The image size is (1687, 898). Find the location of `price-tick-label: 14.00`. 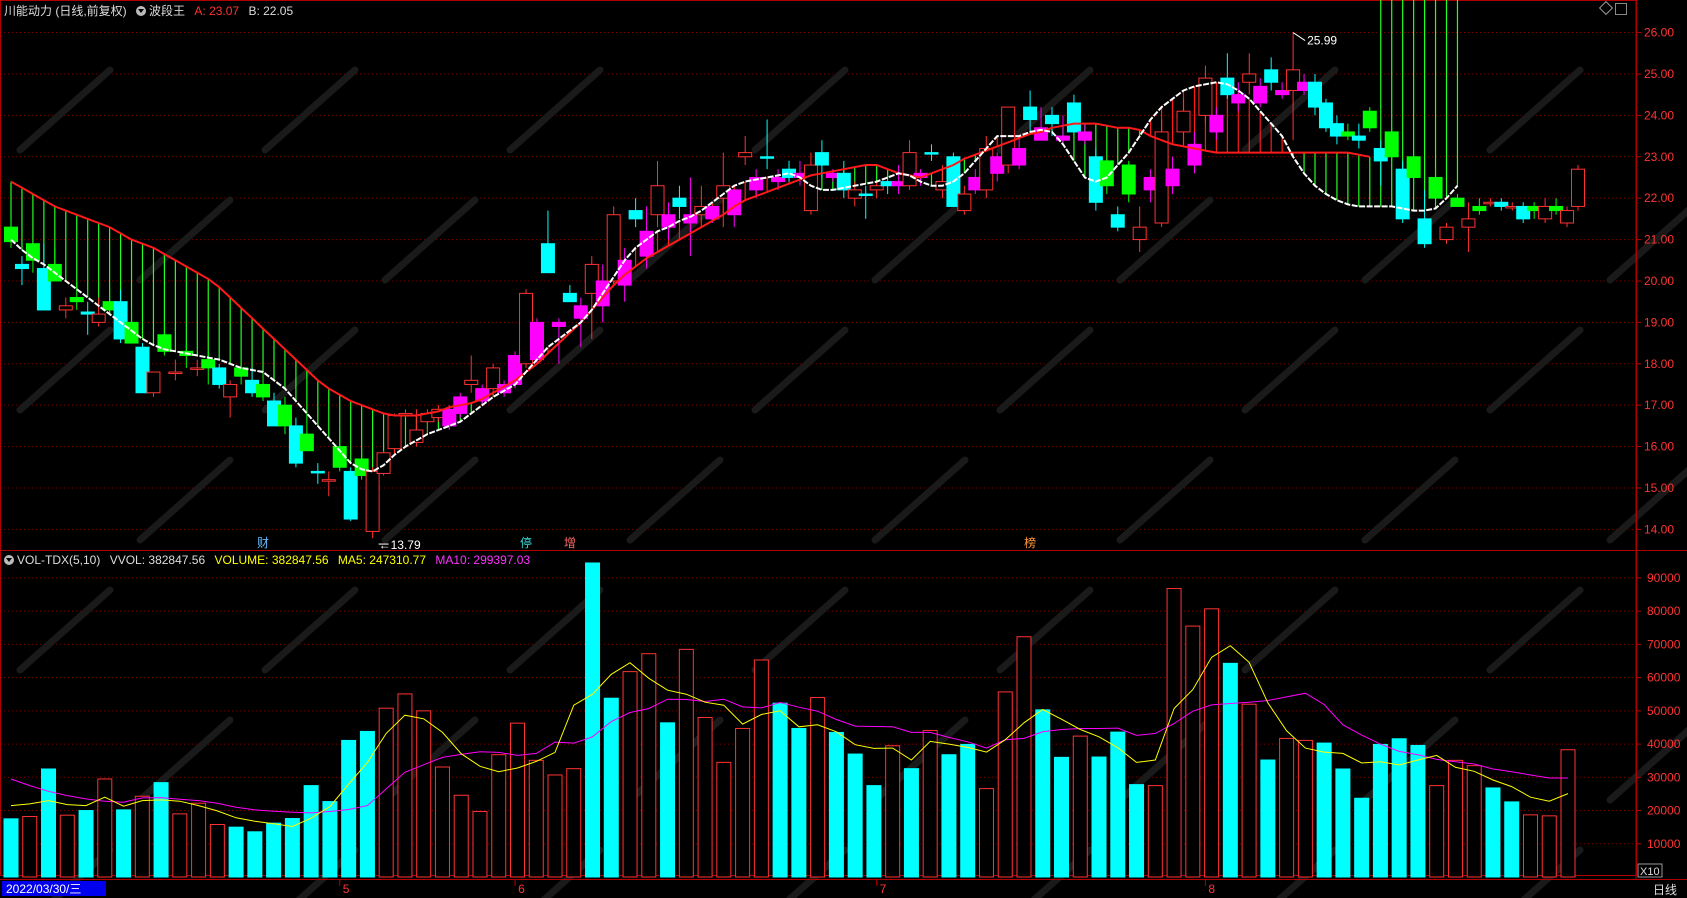

price-tick-label: 14.00 is located at coordinates (1659, 529).